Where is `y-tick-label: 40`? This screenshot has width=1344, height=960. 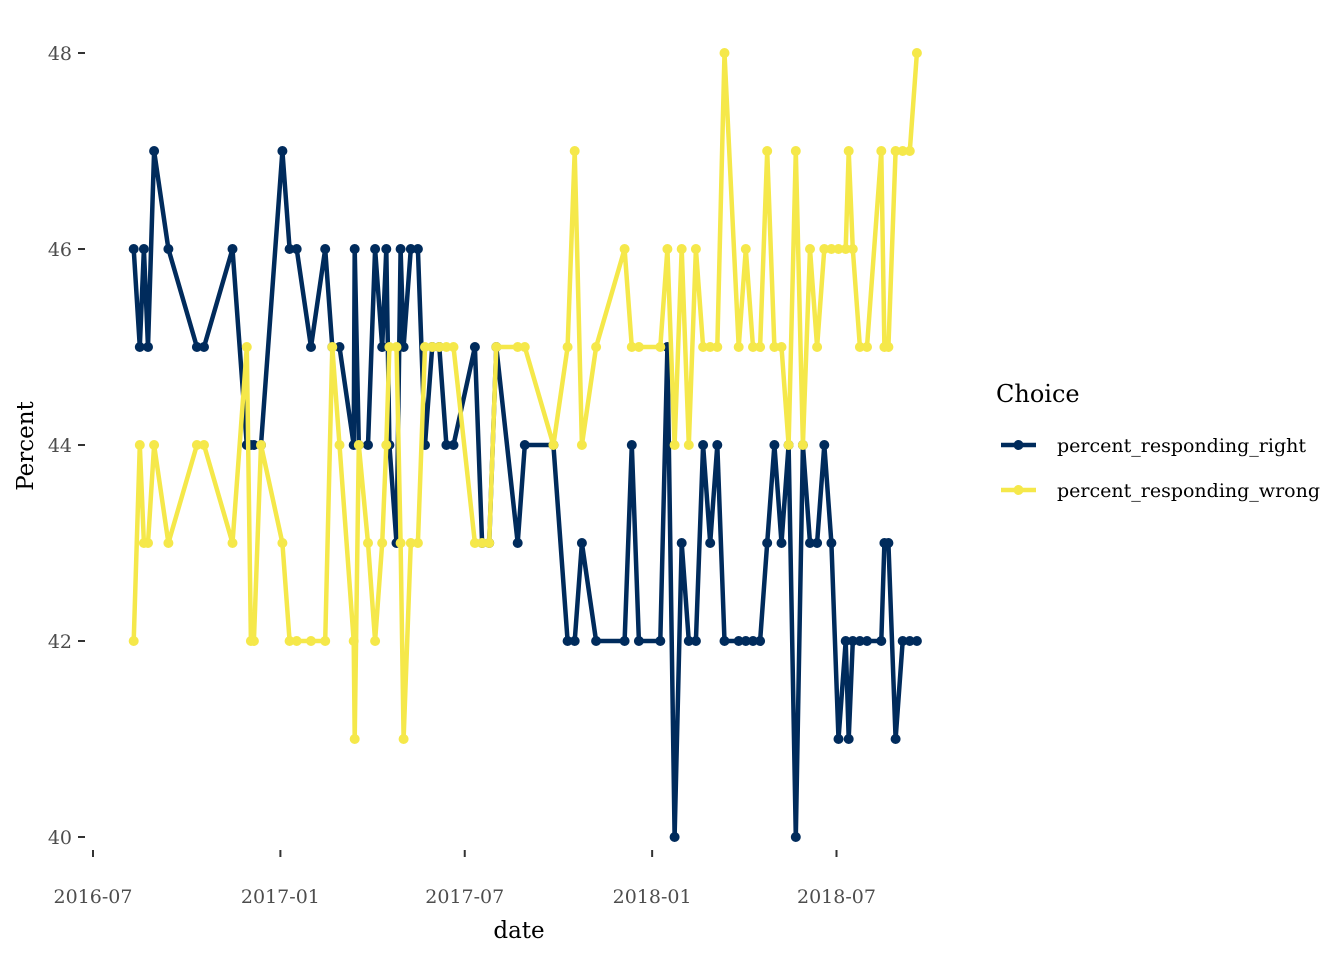
y-tick-label: 40 is located at coordinates (60, 838).